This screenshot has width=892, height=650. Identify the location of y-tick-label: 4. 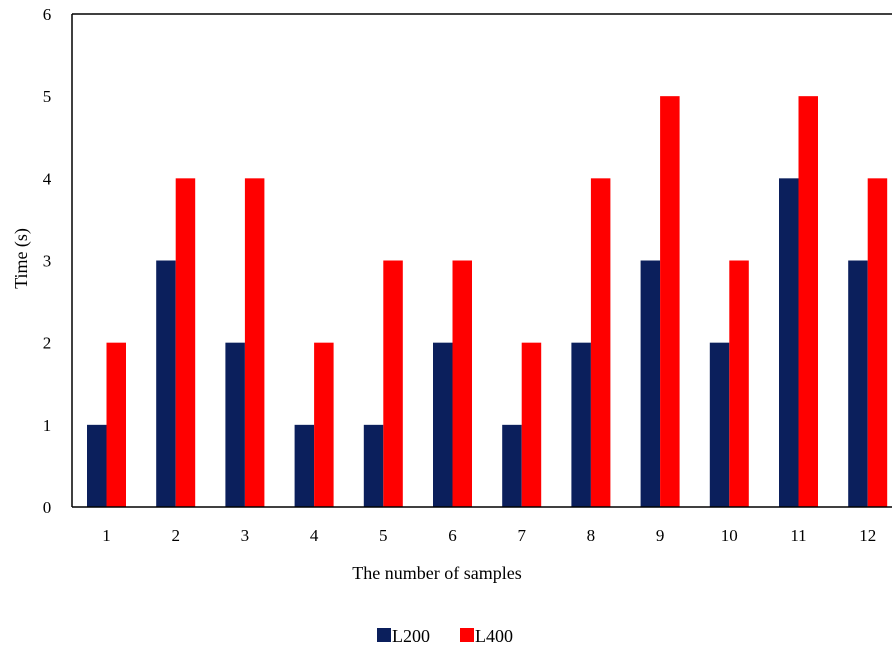
(47, 178).